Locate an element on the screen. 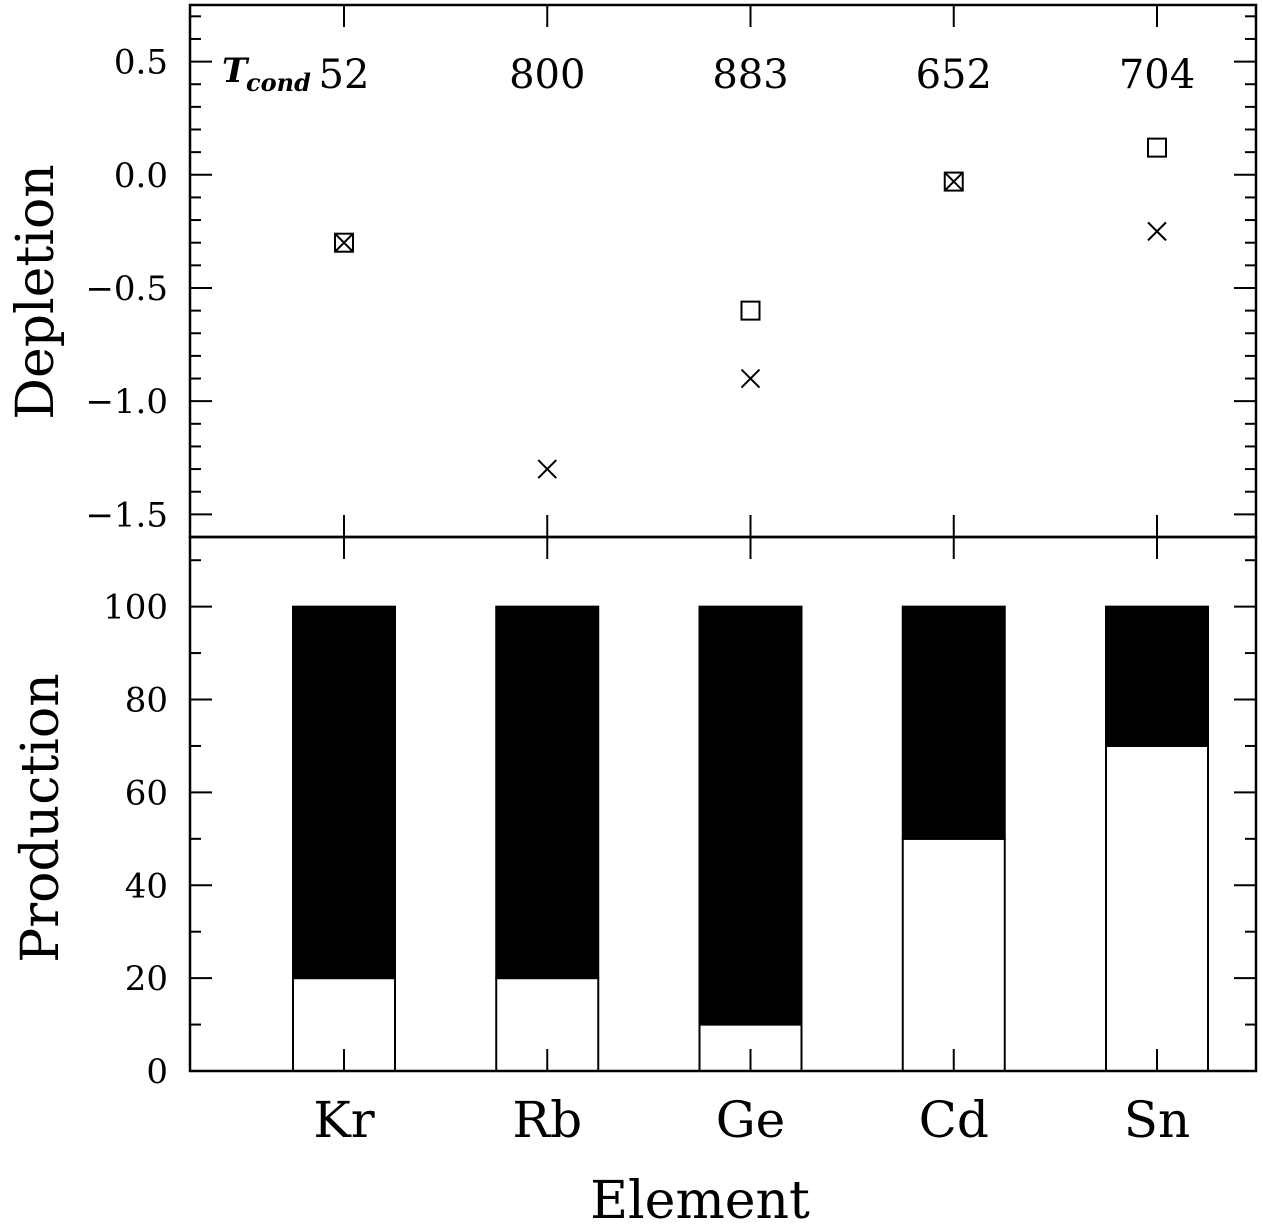 This screenshot has height=1228, width=1263. tcond-value: 52 is located at coordinates (344, 75).